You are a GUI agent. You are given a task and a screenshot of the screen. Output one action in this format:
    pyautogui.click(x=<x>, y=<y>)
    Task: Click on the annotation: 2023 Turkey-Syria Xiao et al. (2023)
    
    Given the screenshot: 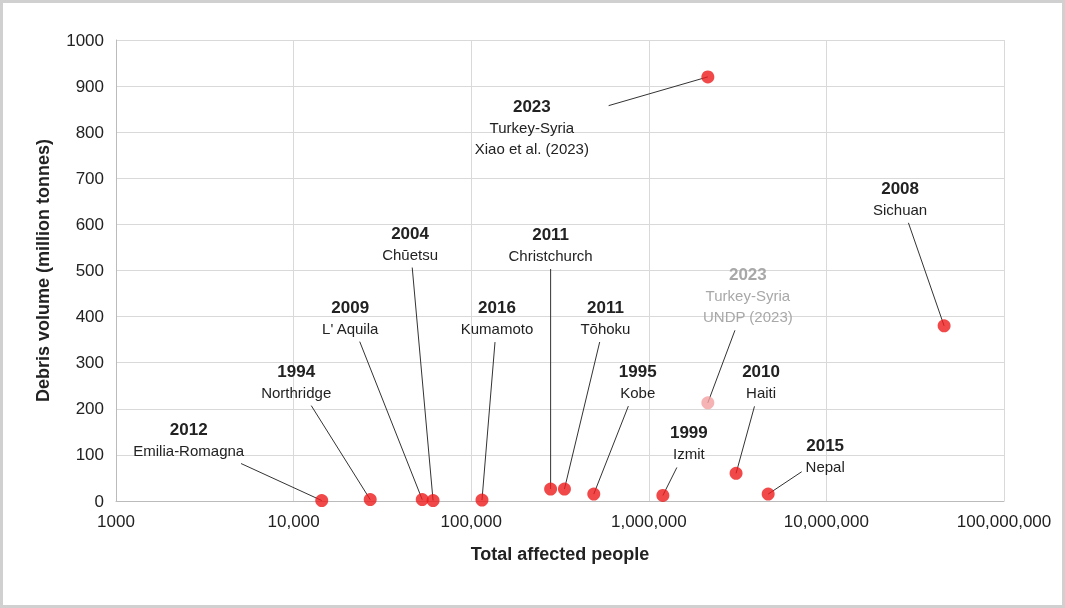 What is the action you would take?
    pyautogui.click(x=531, y=127)
    